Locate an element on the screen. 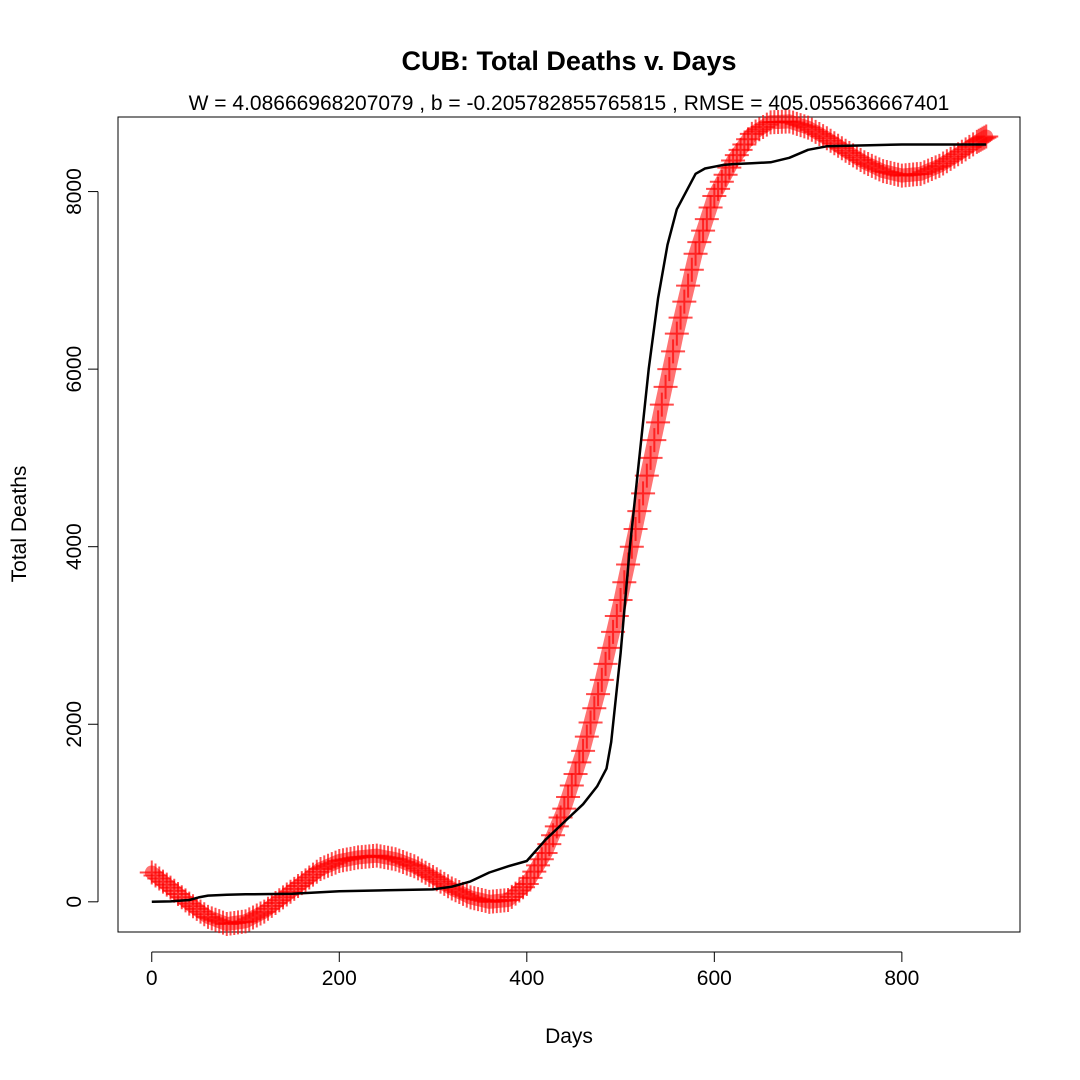 The width and height of the screenshot is (1080, 1080). y-tick-label-3: 6000 is located at coordinates (74, 369).